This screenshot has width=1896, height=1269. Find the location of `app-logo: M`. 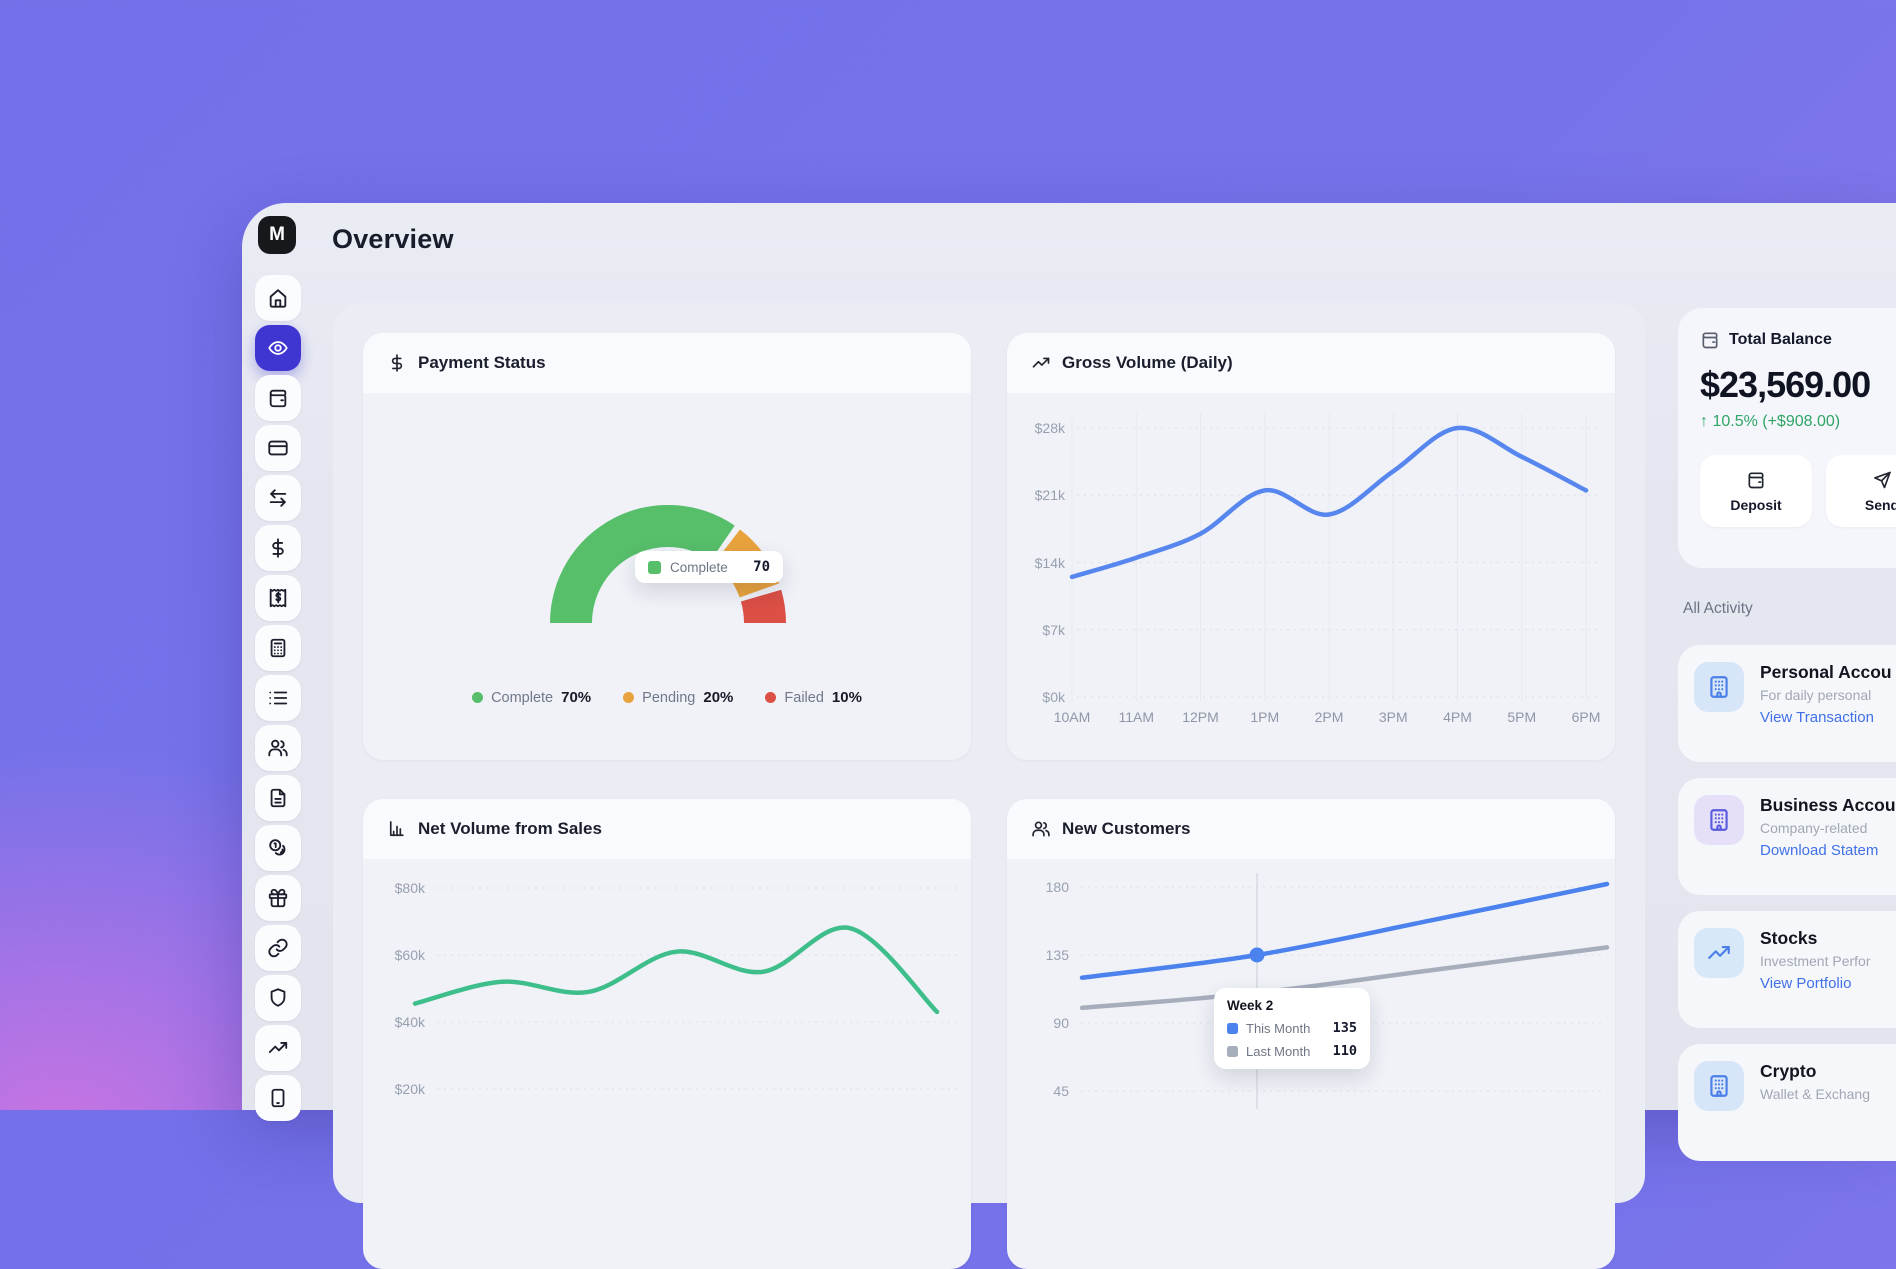

app-logo: M is located at coordinates (277, 235).